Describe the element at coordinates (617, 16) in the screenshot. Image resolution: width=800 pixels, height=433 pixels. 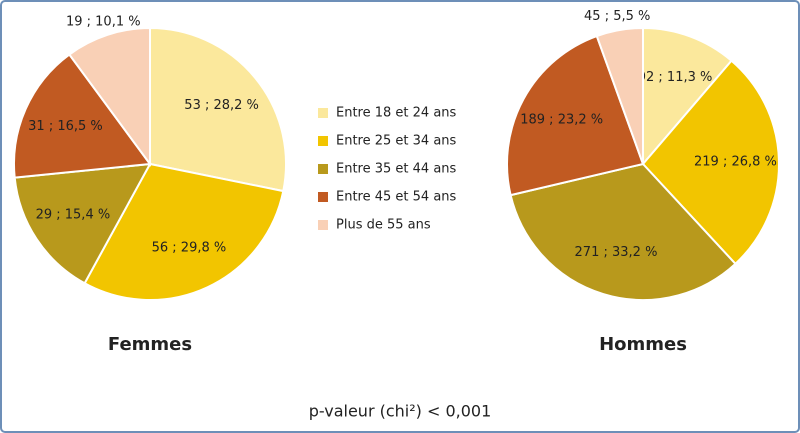
I see `data-label: 45 ; 5,5 %` at that location.